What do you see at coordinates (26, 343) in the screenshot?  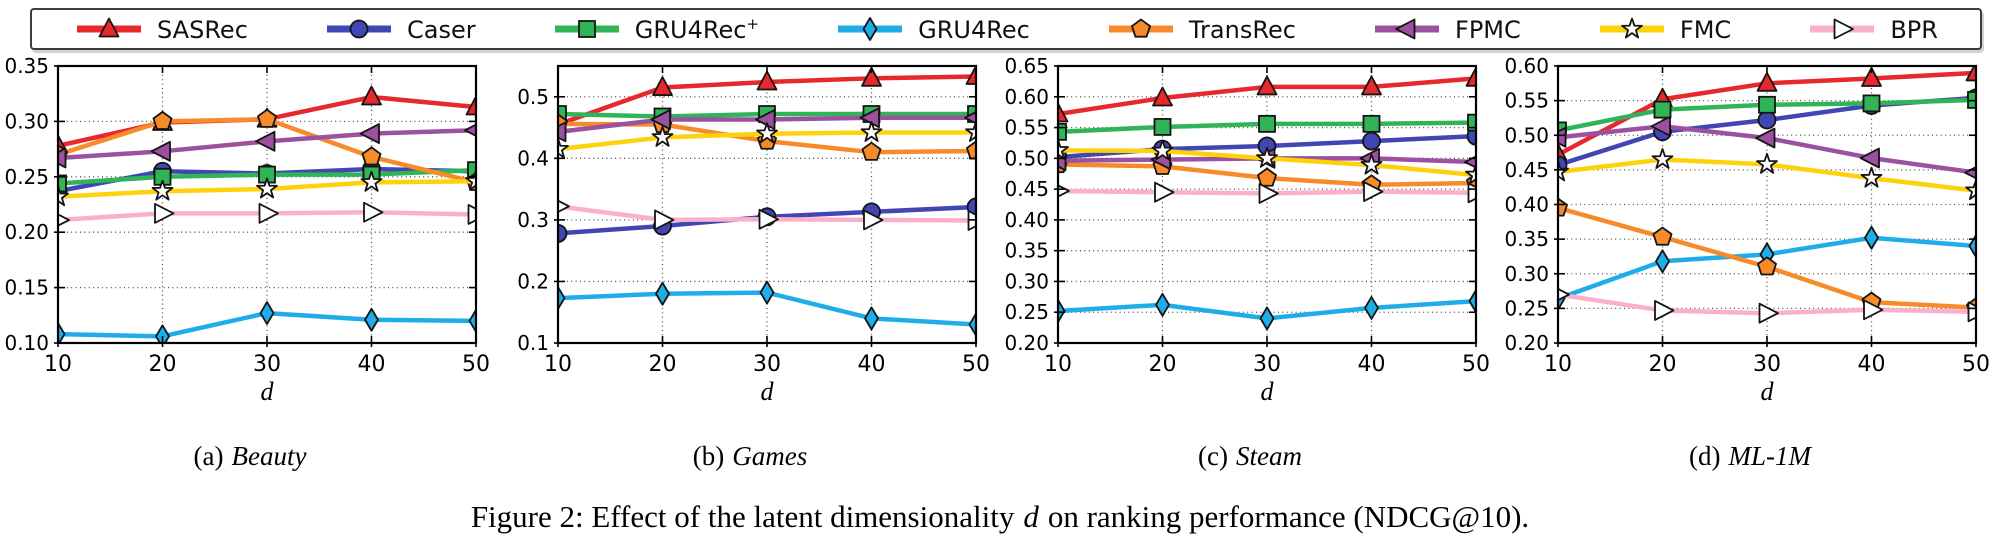 I see `svg-text: 0.10` at bounding box center [26, 343].